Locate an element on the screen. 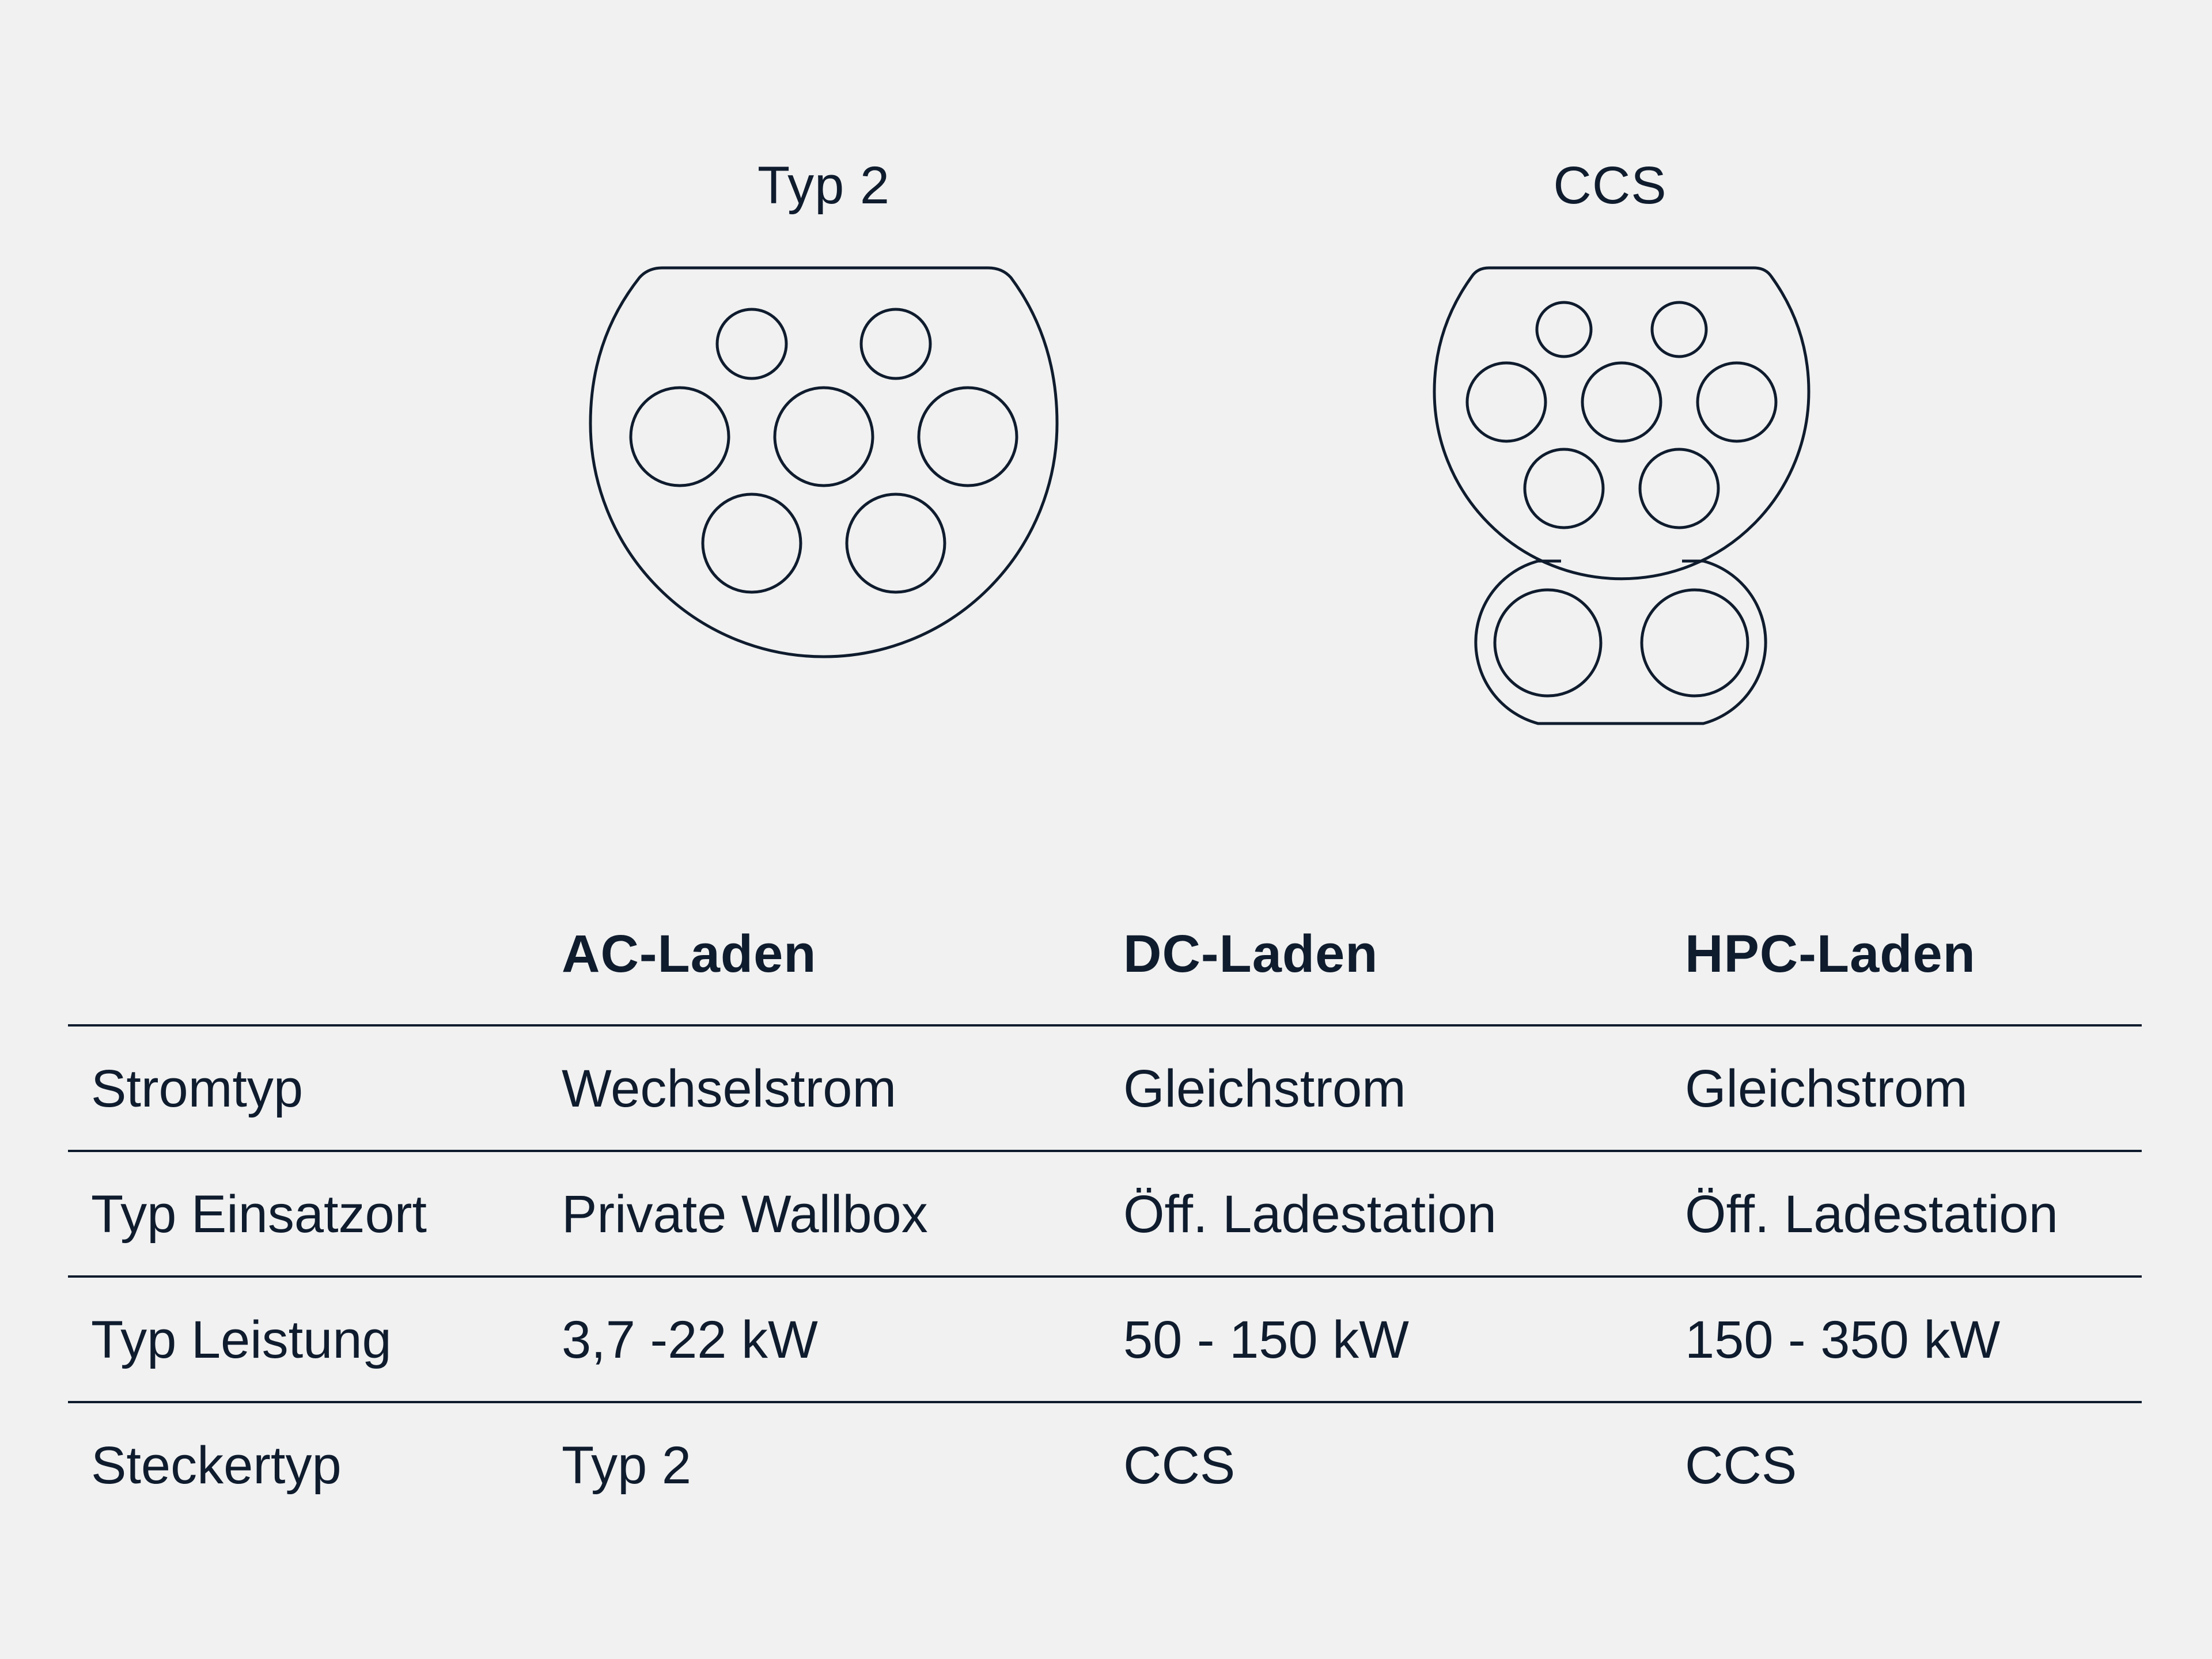 Image resolution: width=2212 pixels, height=1659 pixels. table-cell: Private Wallbox is located at coordinates (745, 1214).